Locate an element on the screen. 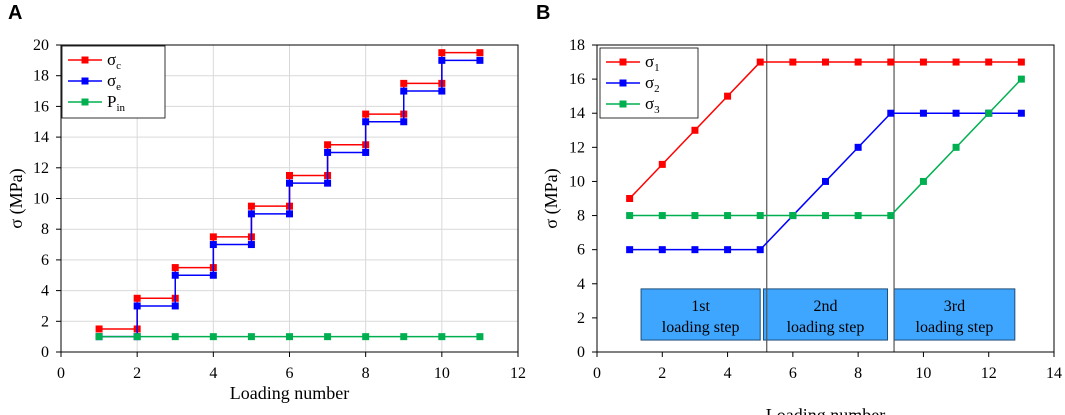 Image resolution: width=1065 pixels, height=415 pixels. b-ytick-label-3: 6 is located at coordinates (581, 250).